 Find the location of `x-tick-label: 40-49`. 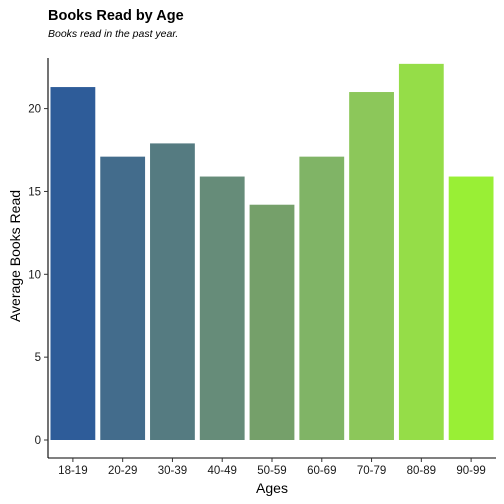

x-tick-label: 40-49 is located at coordinates (222, 471).